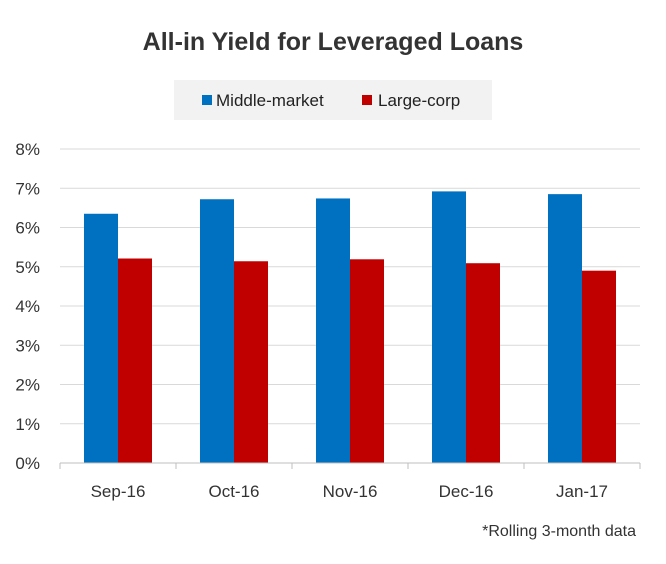 This screenshot has width=666, height=564. What do you see at coordinates (233, 491) in the screenshot?
I see `x-tick-label: Oct-16` at bounding box center [233, 491].